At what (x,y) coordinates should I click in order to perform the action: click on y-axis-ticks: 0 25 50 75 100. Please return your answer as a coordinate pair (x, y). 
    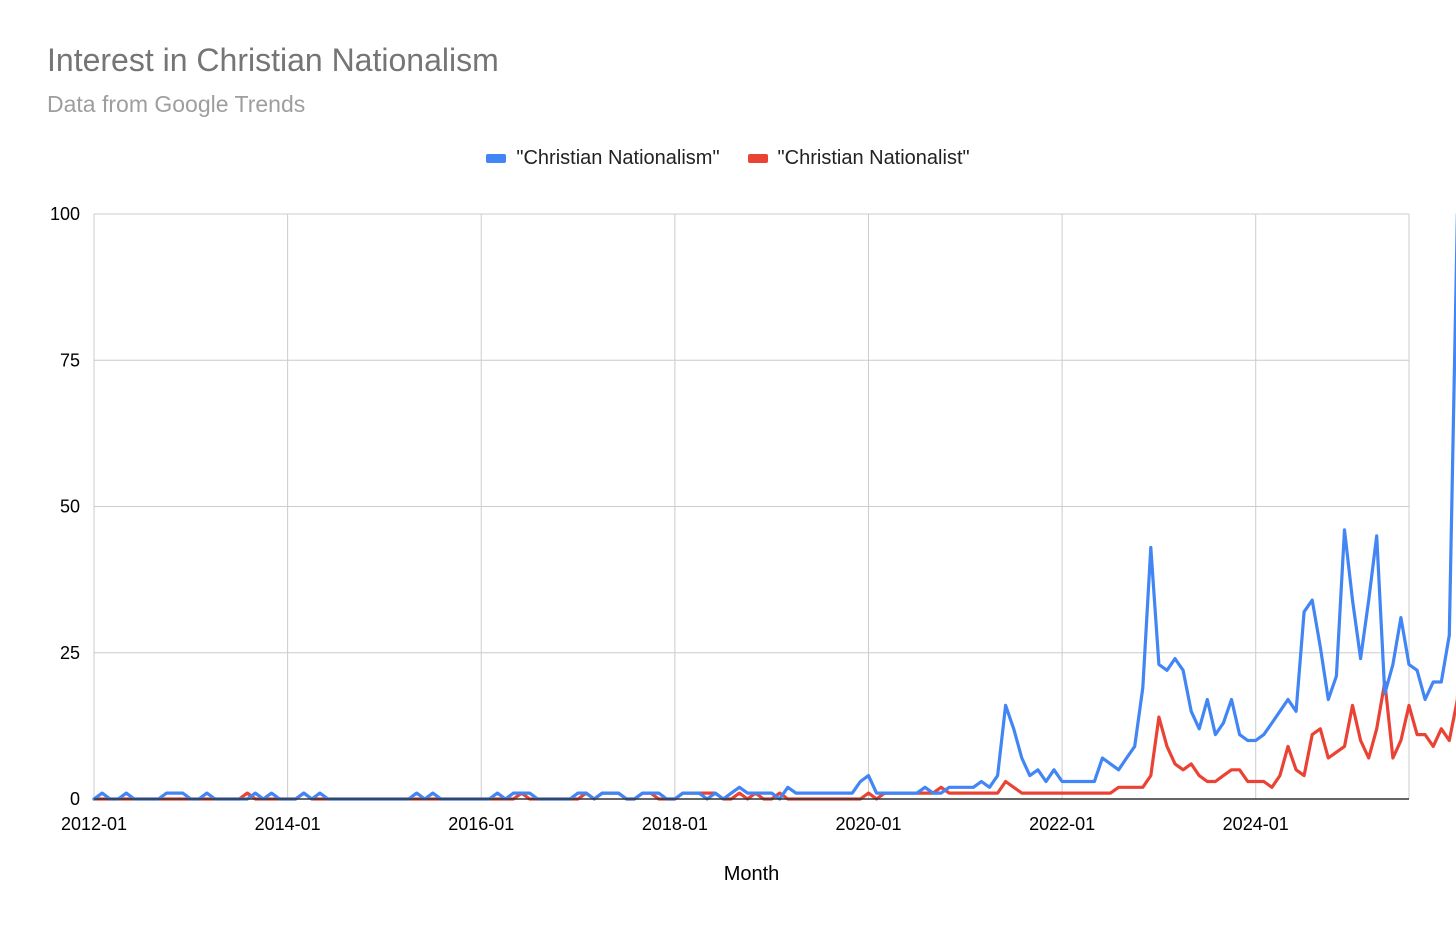
    Looking at the image, I should click on (65, 506).